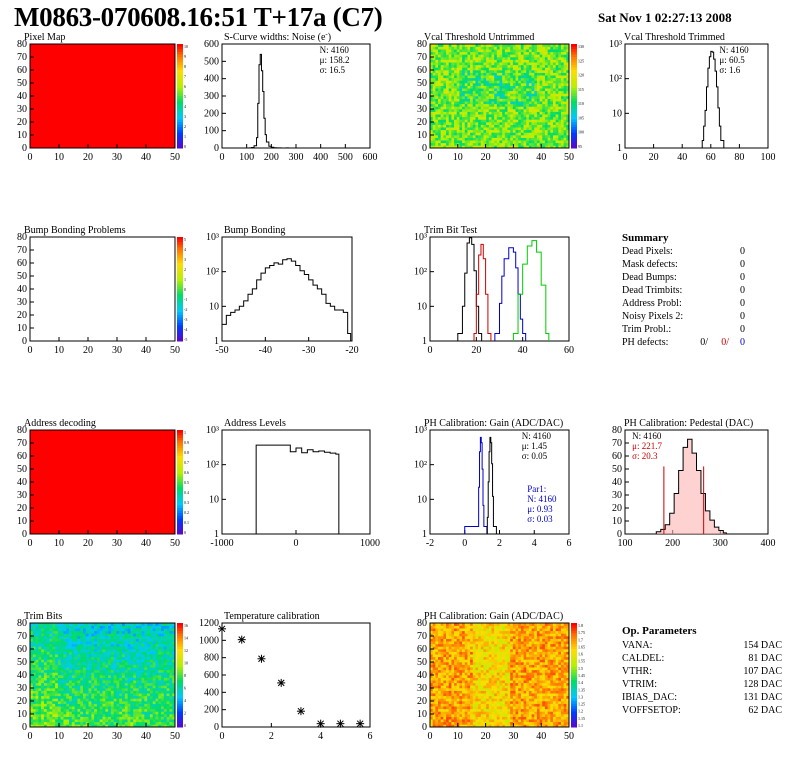  I want to click on y-tick-label: 40, so click(22, 482).